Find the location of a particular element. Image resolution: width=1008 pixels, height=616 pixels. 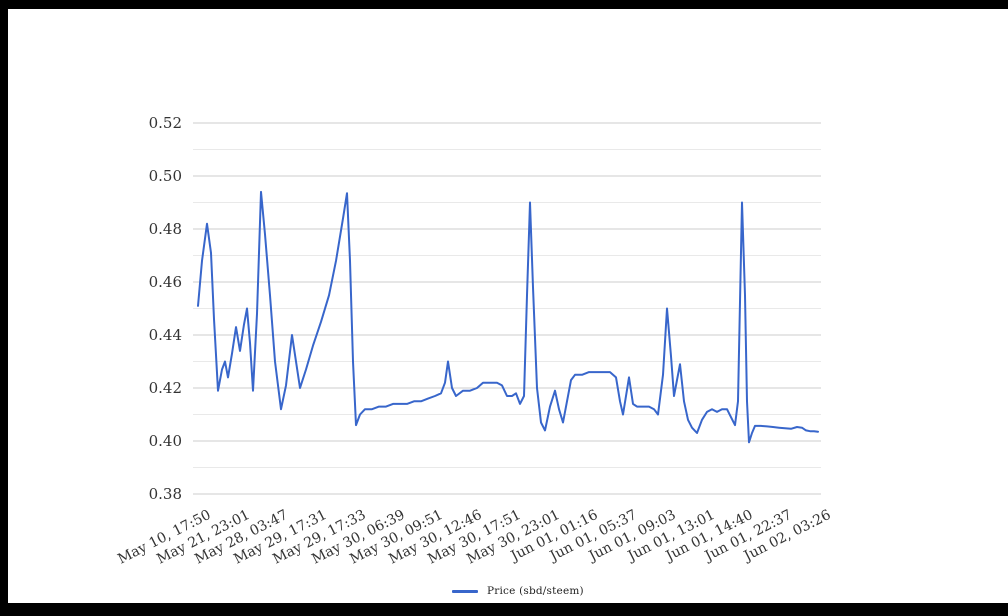

y-tick-label: 0.44 is located at coordinates (165, 335).